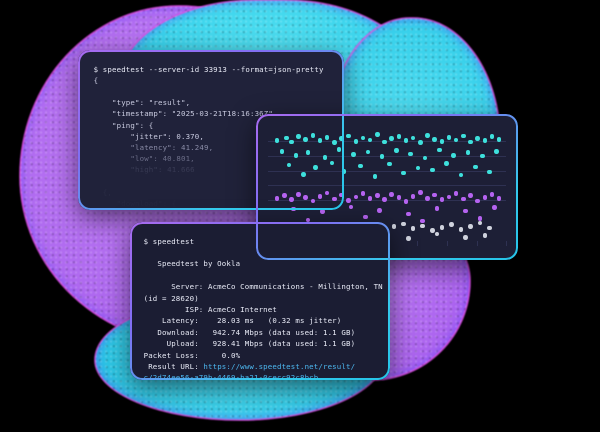 Image resolution: width=600 pixels, height=432 pixels. Describe the element at coordinates (123, 125) in the screenshot. I see `json-line: "ping": {` at that location.